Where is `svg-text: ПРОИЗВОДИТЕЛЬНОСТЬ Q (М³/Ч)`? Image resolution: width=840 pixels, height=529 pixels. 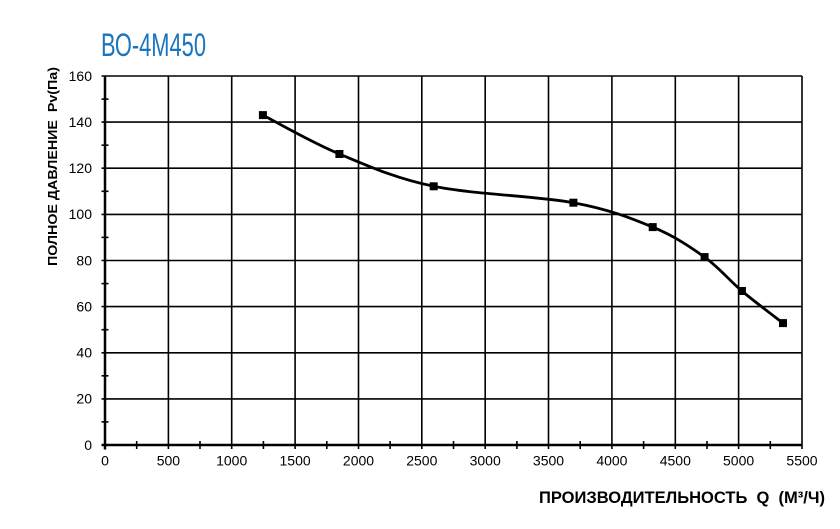 svg-text: ПРОИЗВОДИТЕЛЬНОСТЬ Q (М³/Ч) is located at coordinates (682, 497).